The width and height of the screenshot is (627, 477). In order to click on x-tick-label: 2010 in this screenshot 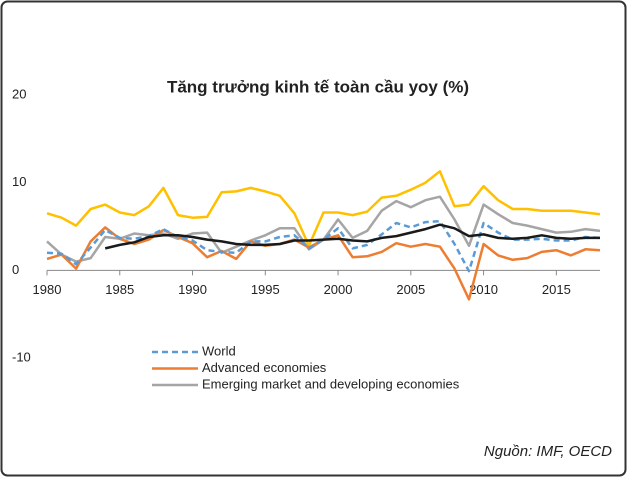, I will do `click(483, 289)`.